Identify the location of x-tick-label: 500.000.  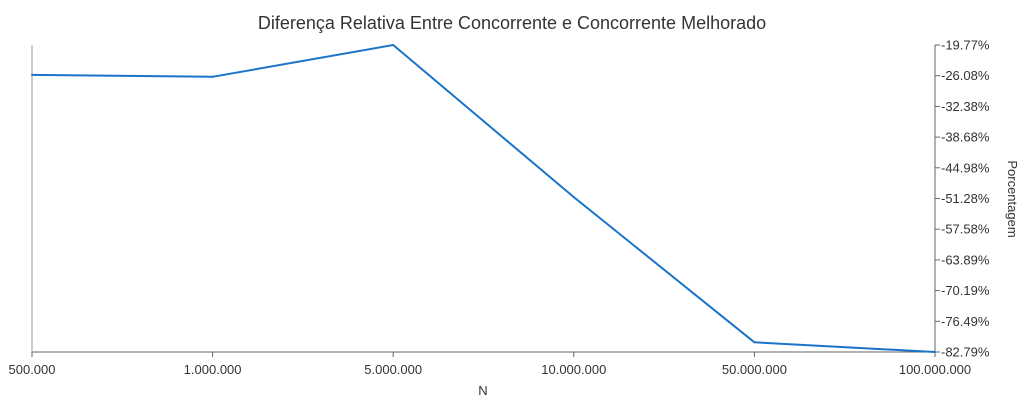
(32, 369).